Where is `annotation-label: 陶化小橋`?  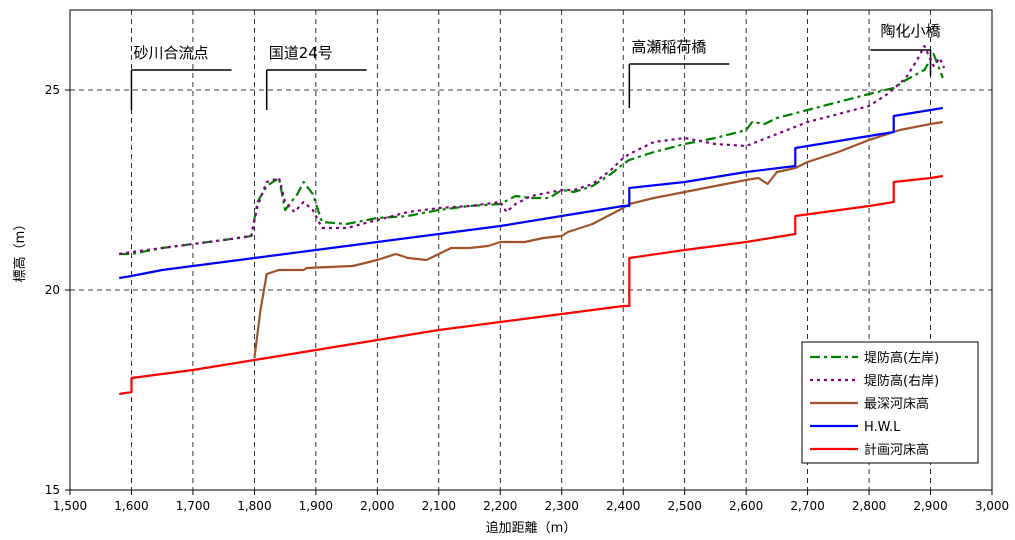 annotation-label: 陶化小橋 is located at coordinates (911, 31).